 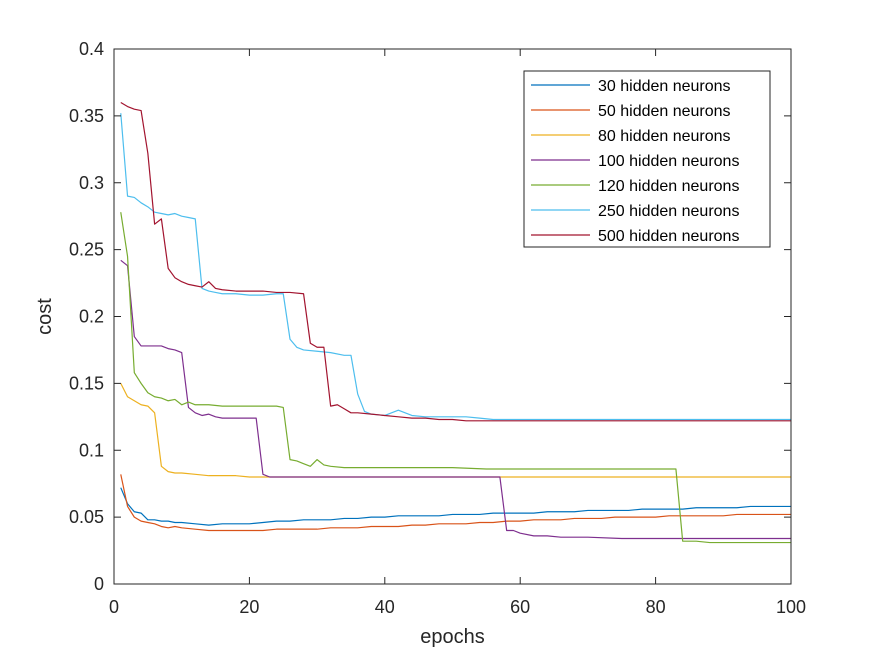 What do you see at coordinates (45, 316) in the screenshot?
I see `y-axis-label: cost` at bounding box center [45, 316].